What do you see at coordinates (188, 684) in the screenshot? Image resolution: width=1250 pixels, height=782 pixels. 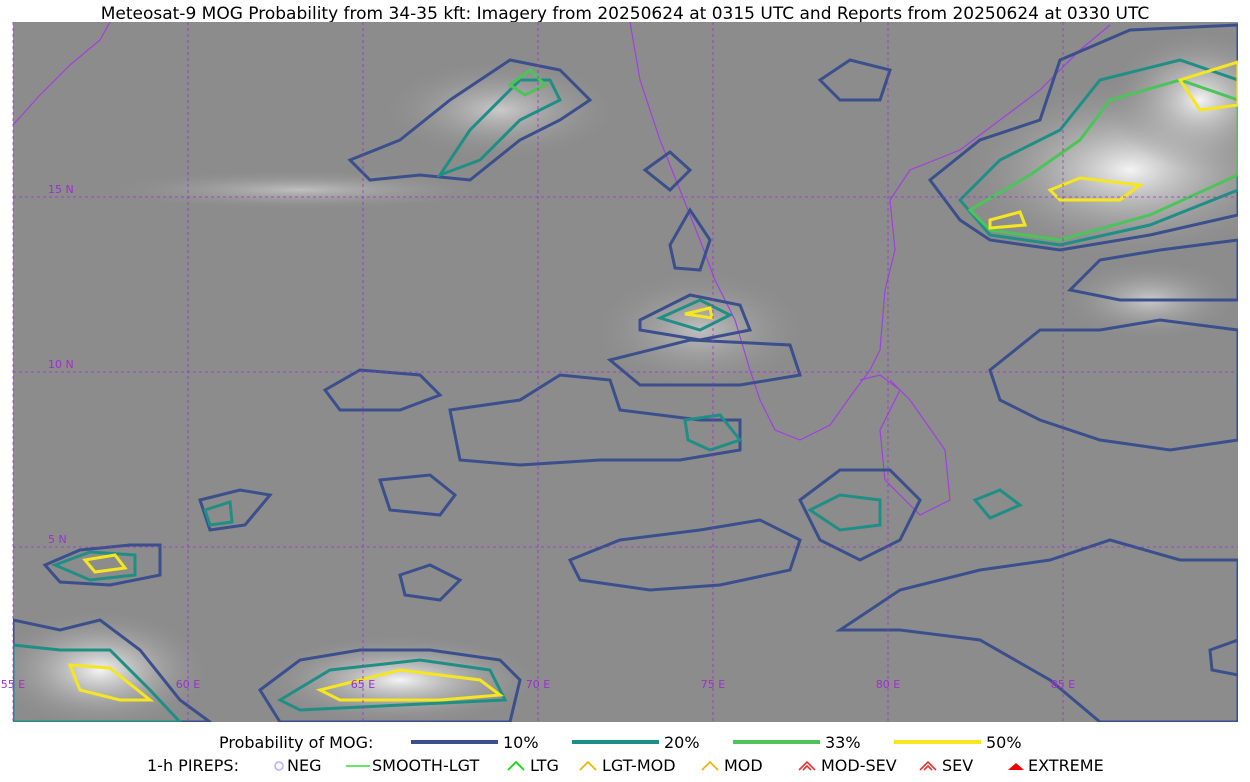 I see `longitude-label: 60 E` at bounding box center [188, 684].